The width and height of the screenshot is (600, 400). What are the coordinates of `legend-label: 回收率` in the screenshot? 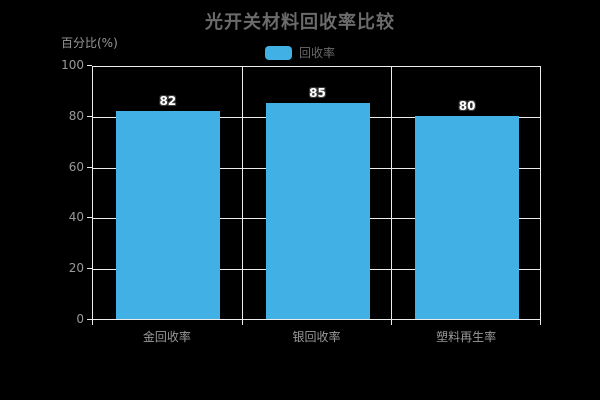 It's located at (316, 53).